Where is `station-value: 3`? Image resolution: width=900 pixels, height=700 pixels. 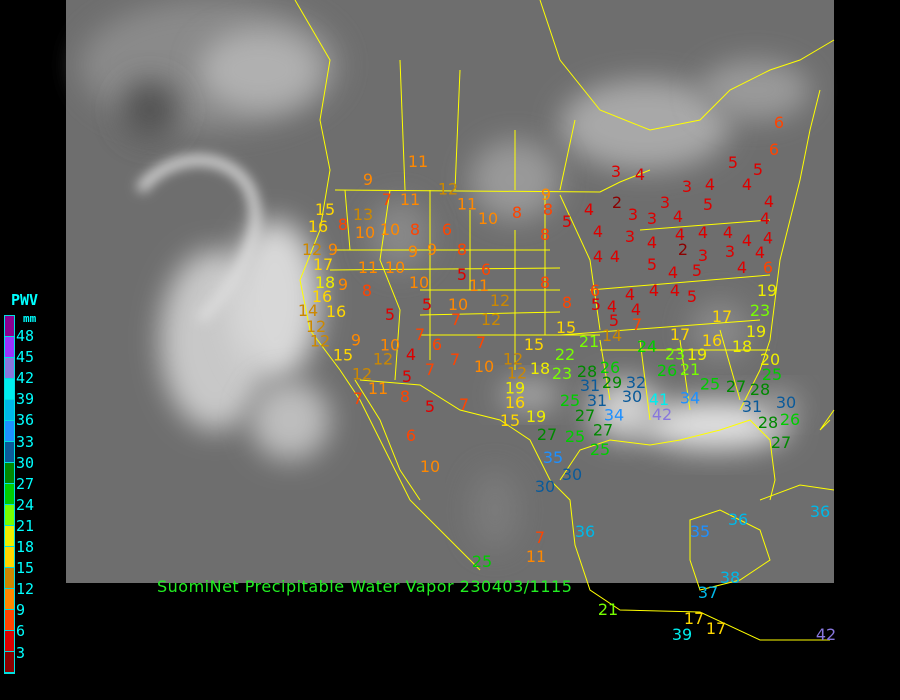
station-value: 3 is located at coordinates (616, 171).